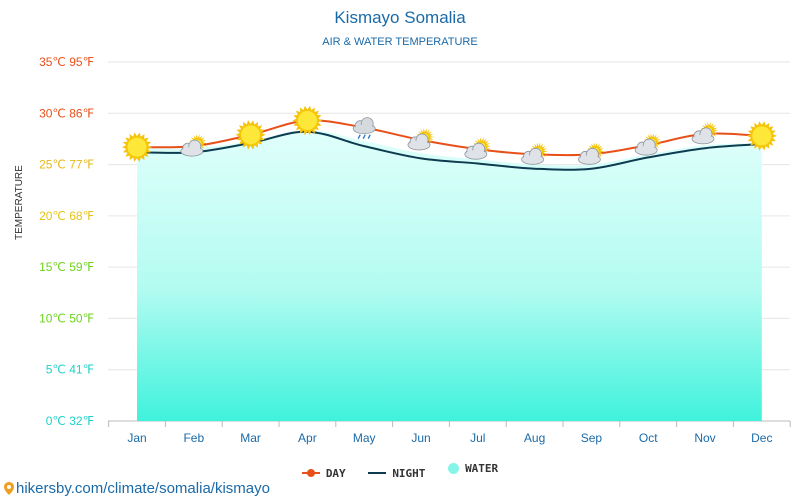  Describe the element at coordinates (323, 473) in the screenshot. I see `legend-item-day: DAY` at that location.